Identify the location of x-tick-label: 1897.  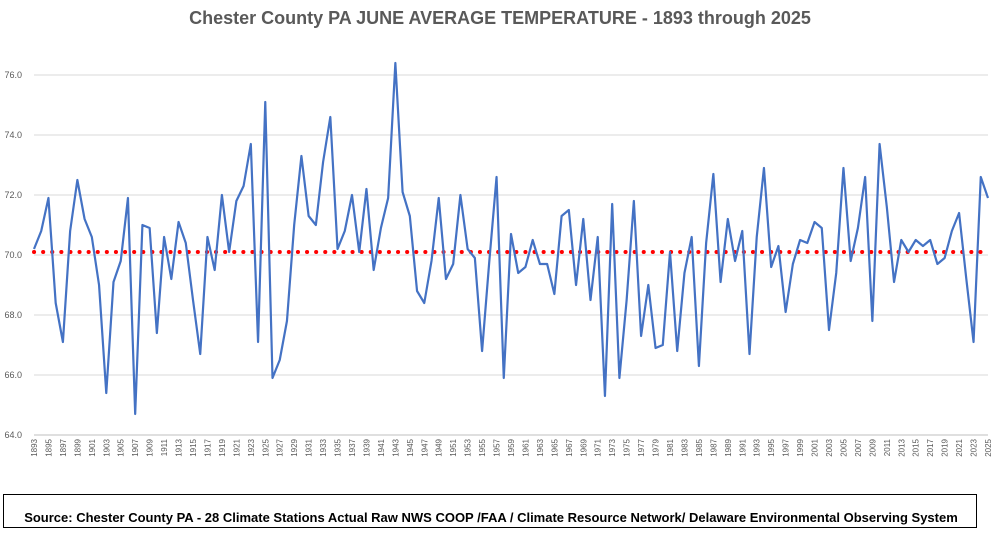
(63, 447).